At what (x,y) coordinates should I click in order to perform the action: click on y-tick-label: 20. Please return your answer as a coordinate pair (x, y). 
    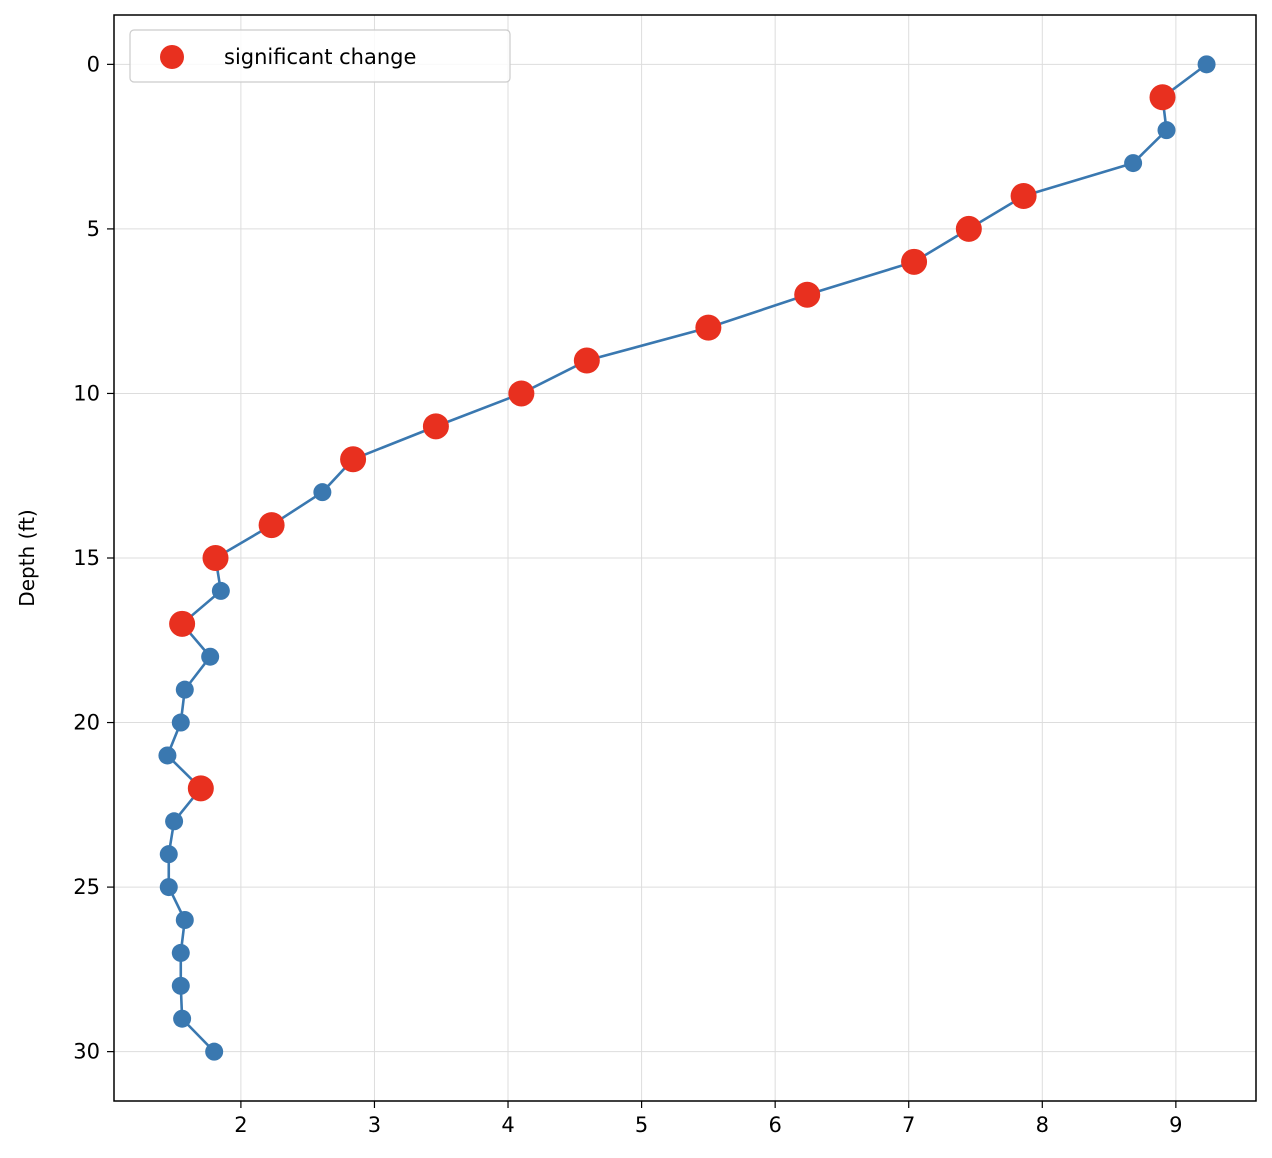
    Looking at the image, I should click on (86, 723).